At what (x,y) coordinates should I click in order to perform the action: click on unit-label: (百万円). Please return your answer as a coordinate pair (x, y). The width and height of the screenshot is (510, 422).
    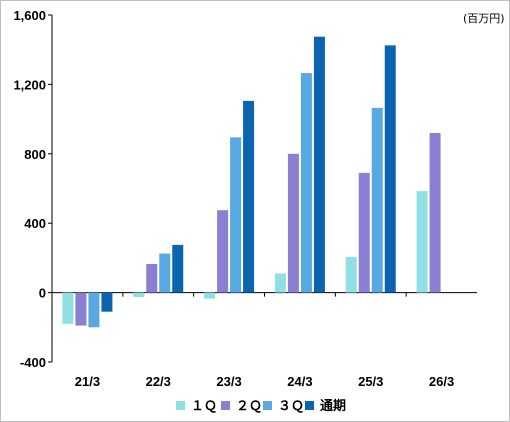
    Looking at the image, I should click on (484, 18).